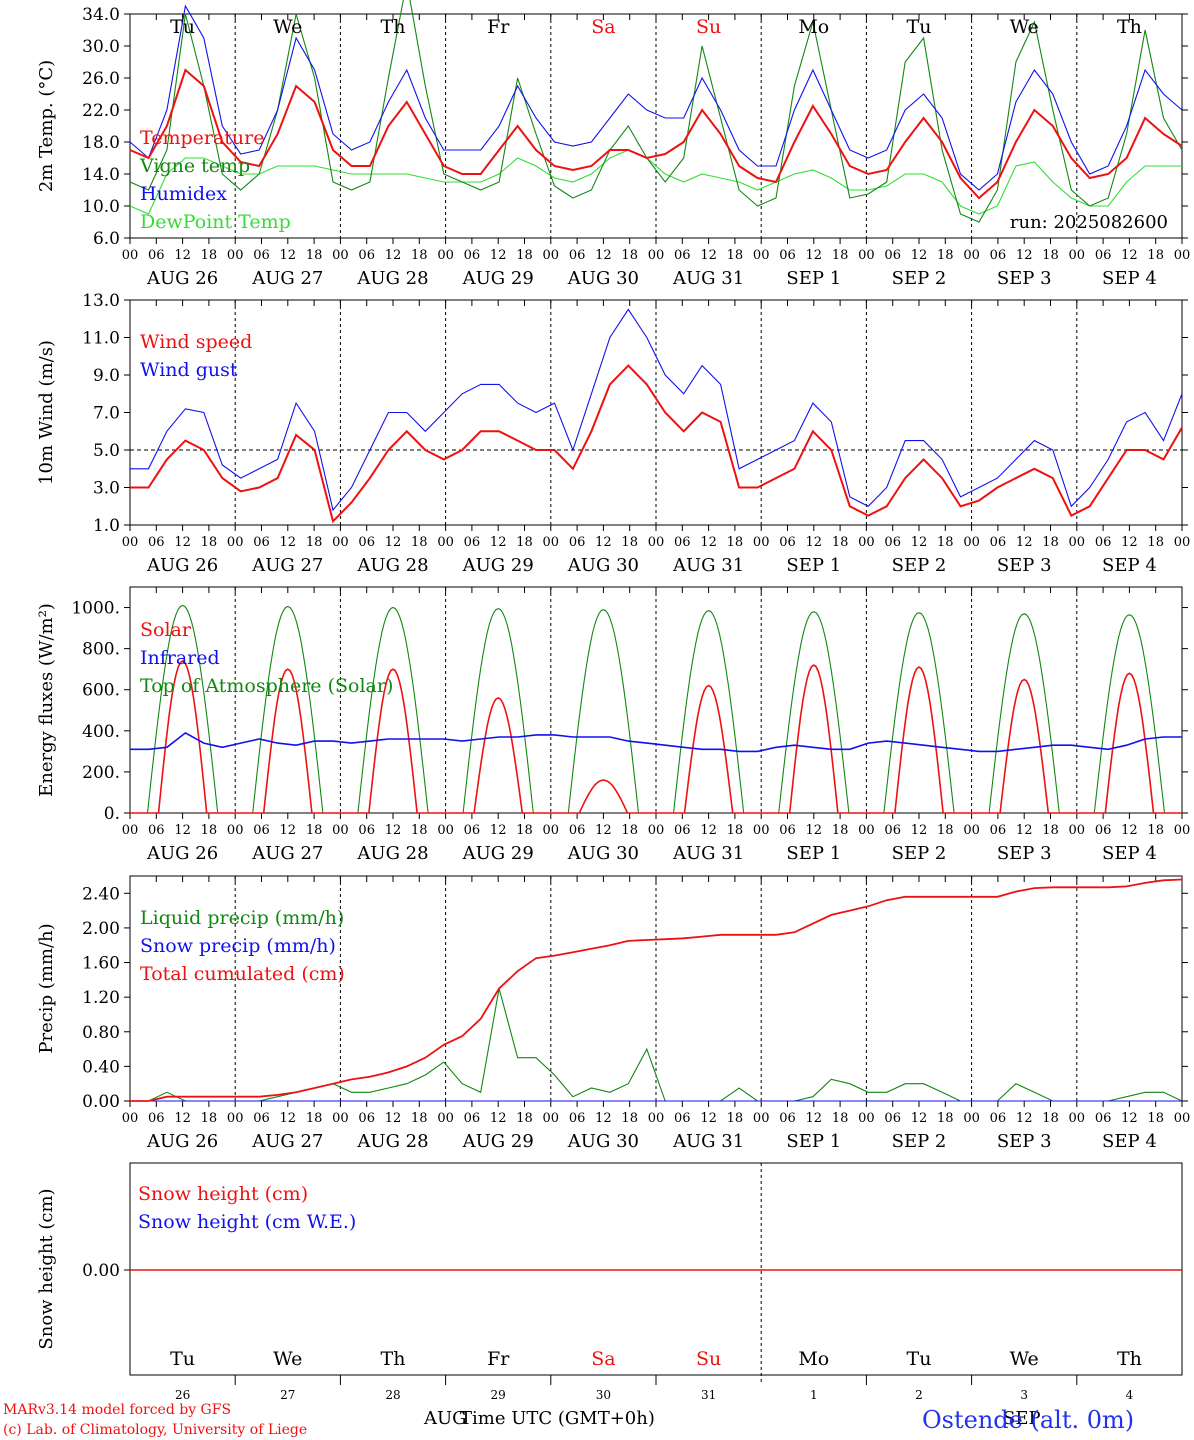 This screenshot has height=1440, width=1194. Describe the element at coordinates (46, 126) in the screenshot. I see `y-axis-label: 2m Temp. (°C)` at that location.